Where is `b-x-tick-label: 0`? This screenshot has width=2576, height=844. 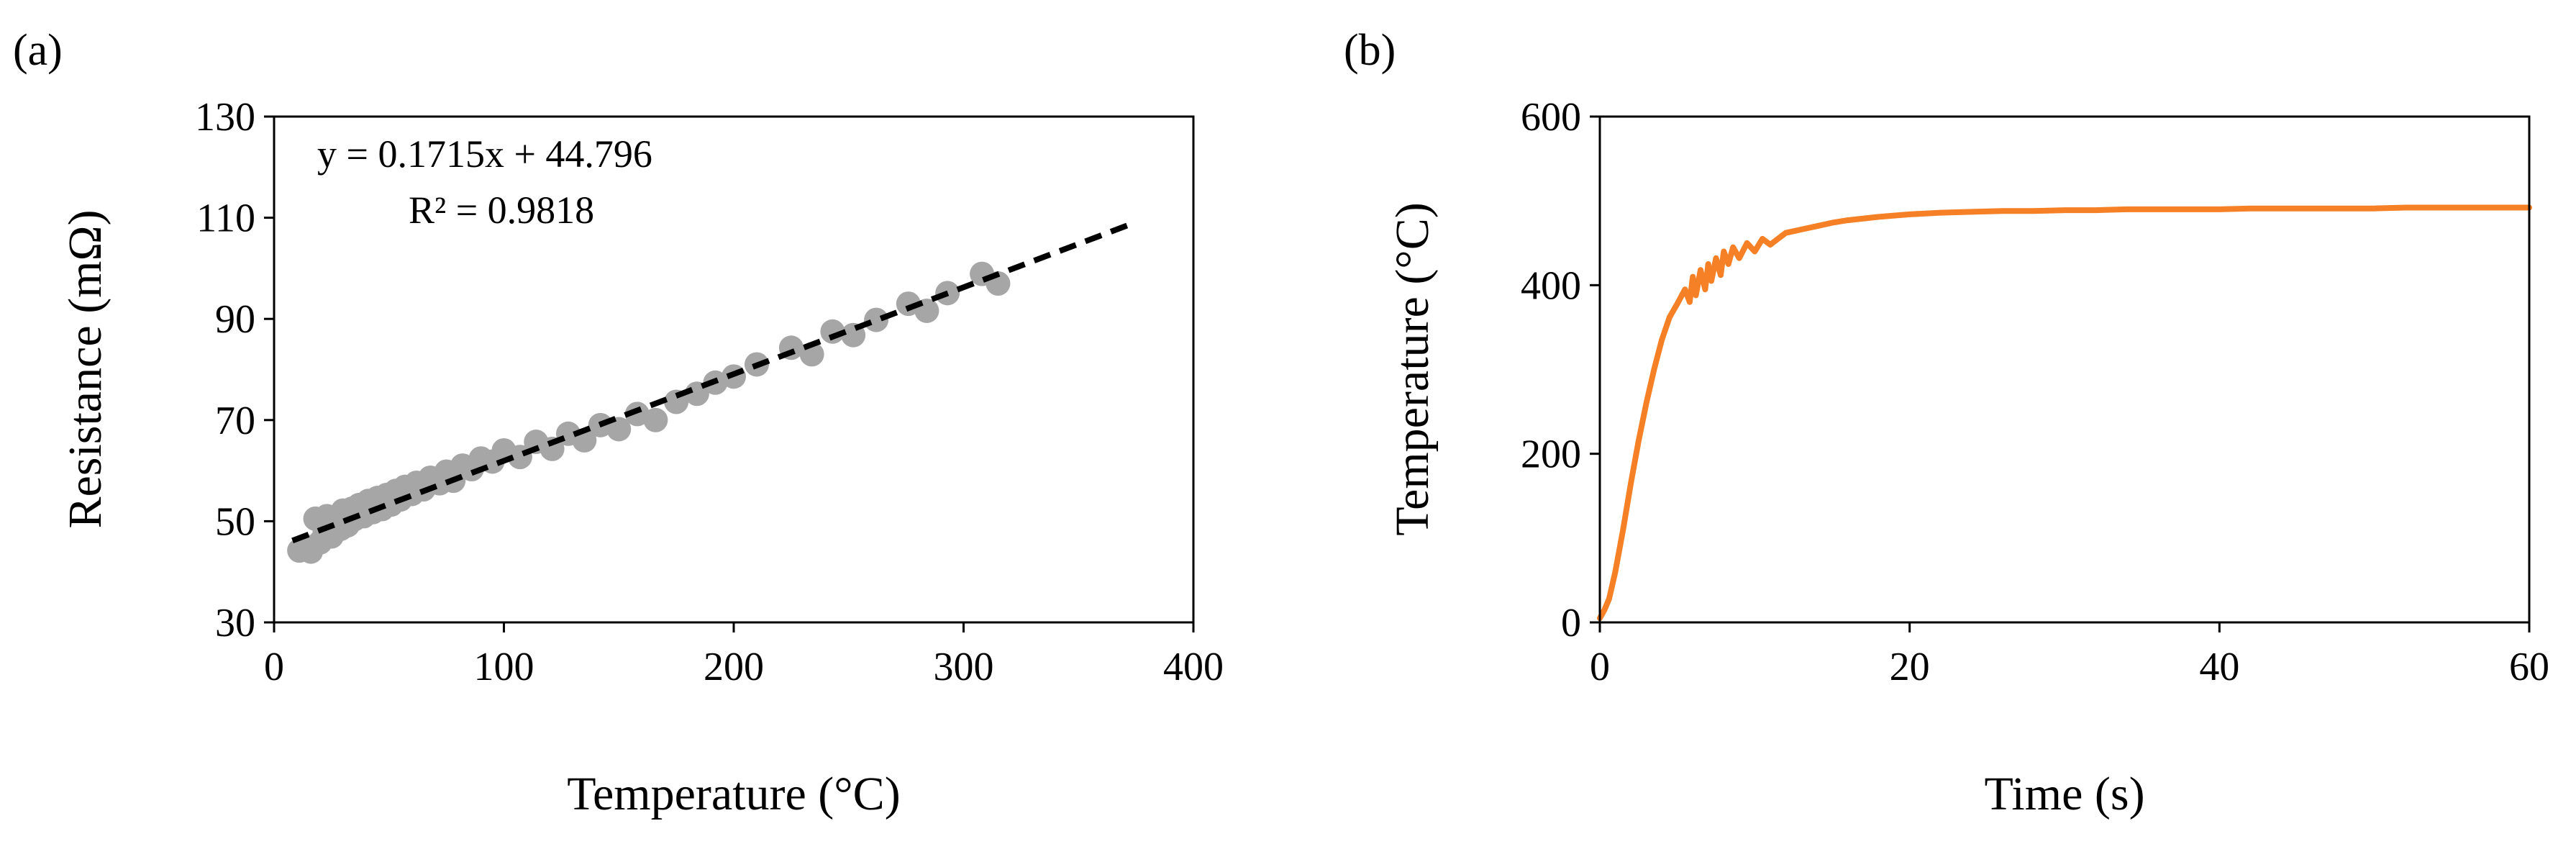
b-x-tick-label: 0 is located at coordinates (1600, 667).